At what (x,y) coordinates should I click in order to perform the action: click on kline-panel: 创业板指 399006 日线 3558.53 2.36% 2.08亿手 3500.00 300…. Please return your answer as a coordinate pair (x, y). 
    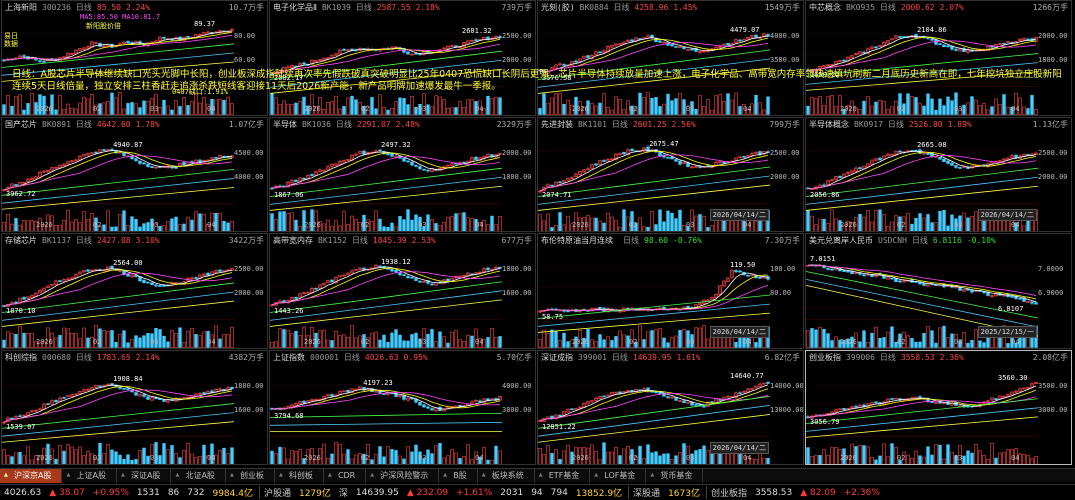
    Looking at the image, I should click on (938, 407).